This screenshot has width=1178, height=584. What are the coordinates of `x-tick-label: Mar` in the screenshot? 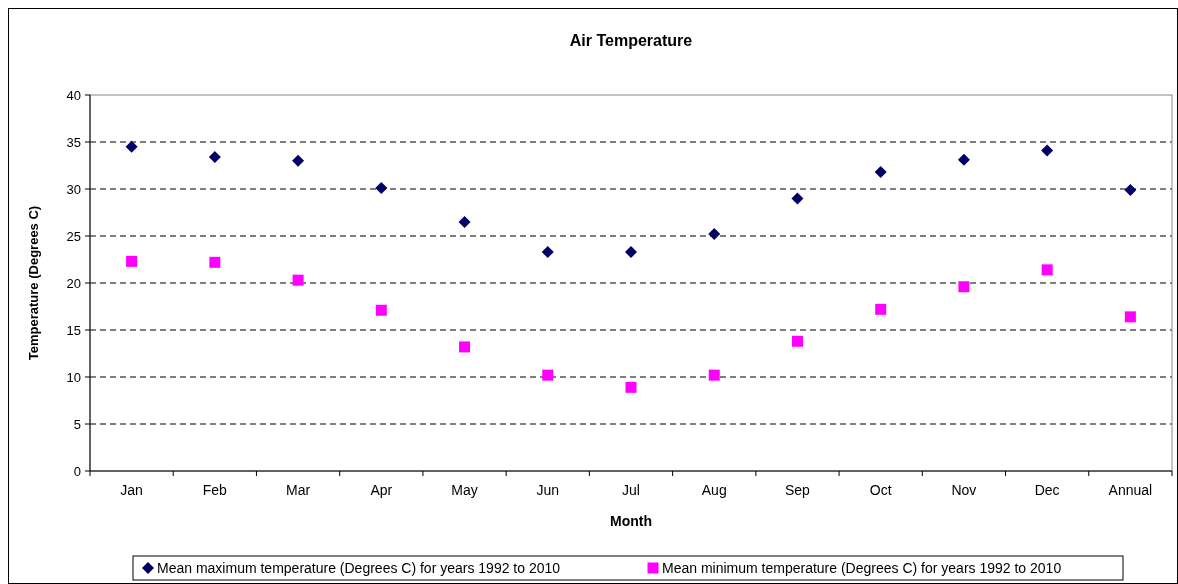 It's located at (298, 490).